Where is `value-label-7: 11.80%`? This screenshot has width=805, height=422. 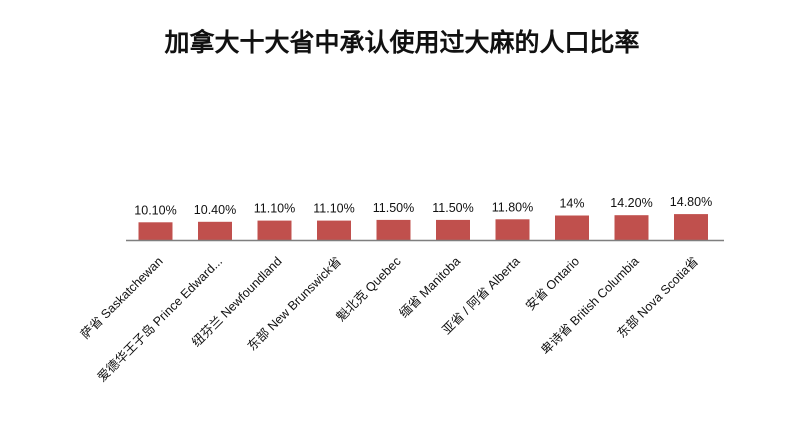 value-label-7: 11.80% is located at coordinates (512, 207).